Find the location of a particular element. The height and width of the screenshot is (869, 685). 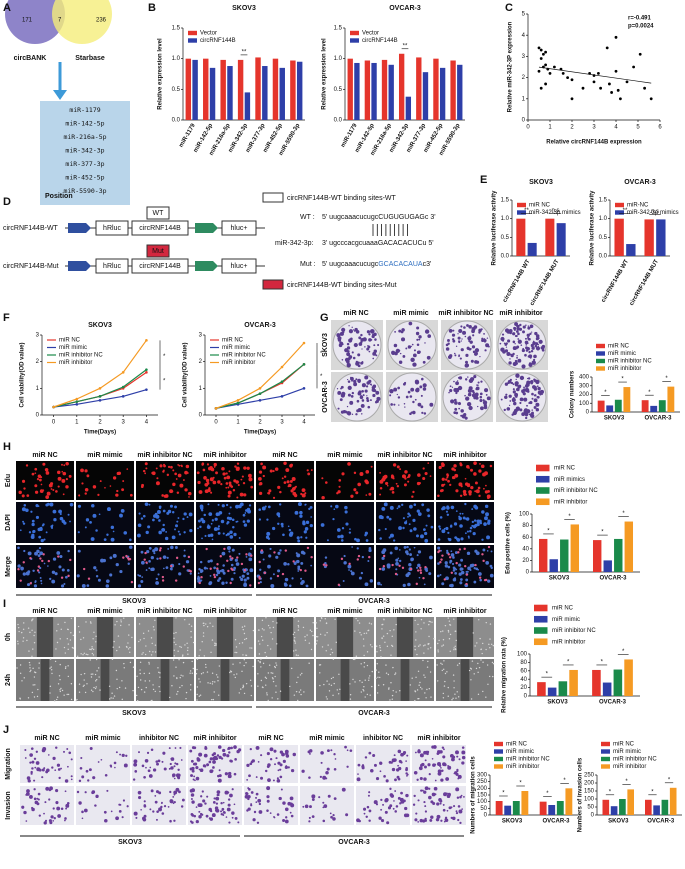

point is located at coordinates (282, 396).